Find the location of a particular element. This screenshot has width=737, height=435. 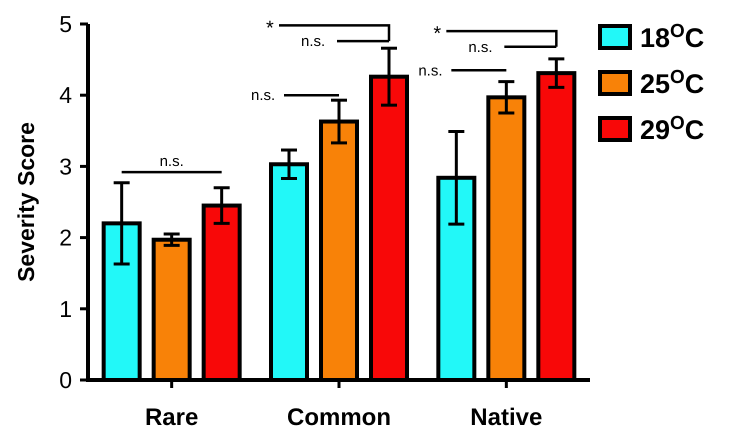

y-tick-label: 4 is located at coordinates (65, 95).